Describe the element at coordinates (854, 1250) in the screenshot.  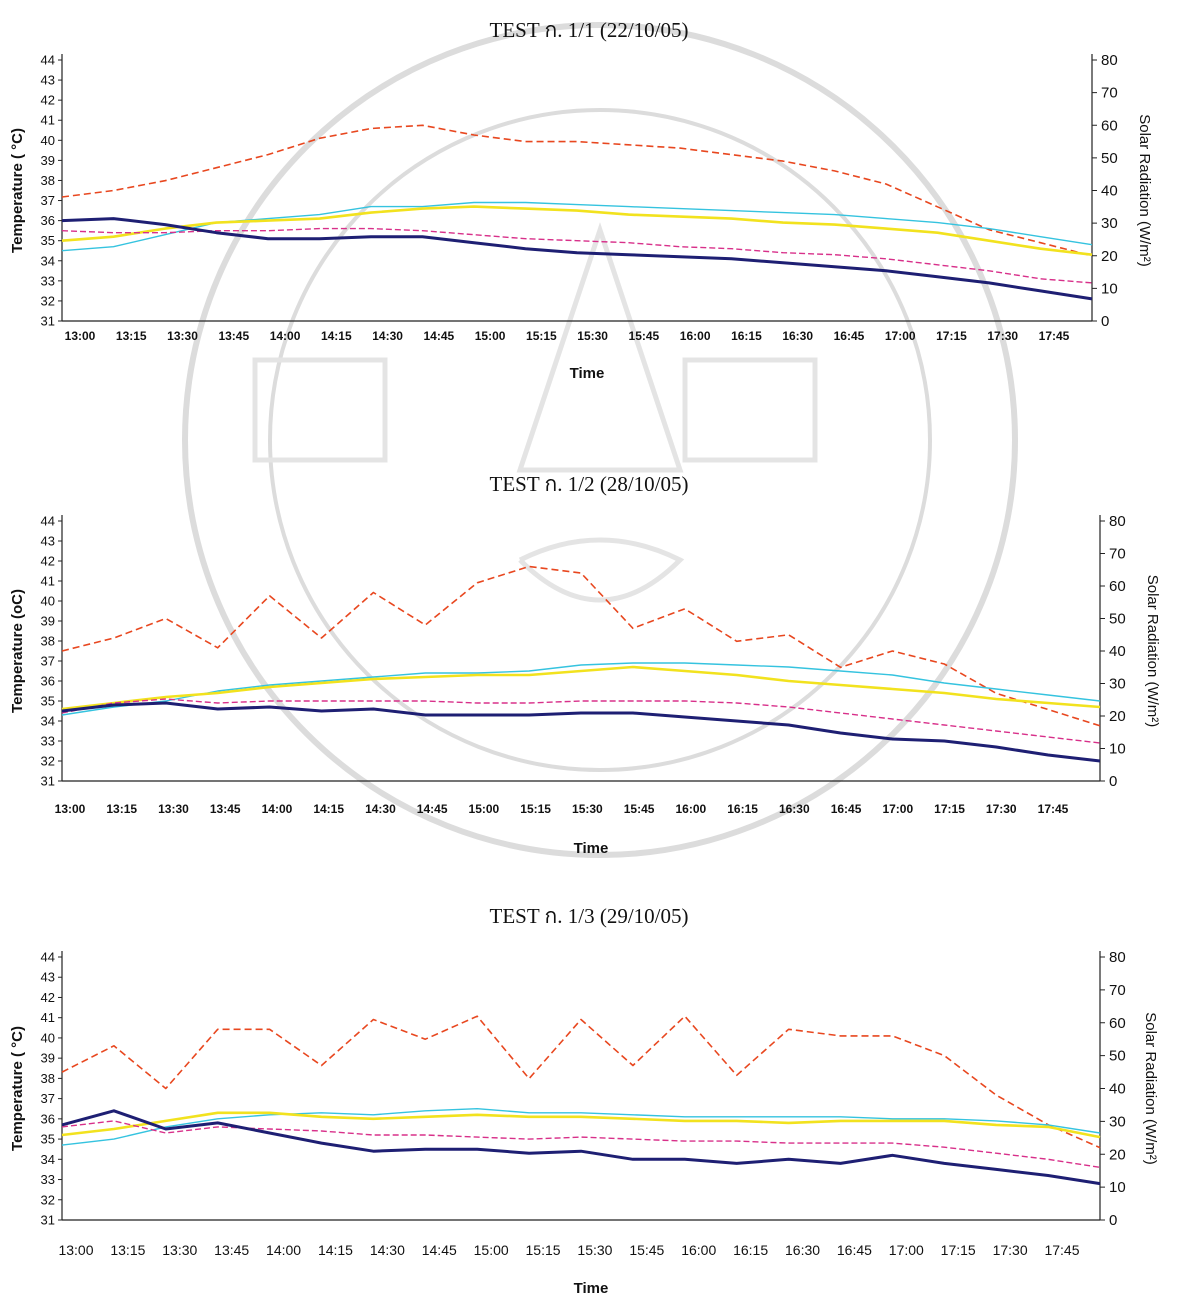
I see `x-tick-label: 16:45` at that location.